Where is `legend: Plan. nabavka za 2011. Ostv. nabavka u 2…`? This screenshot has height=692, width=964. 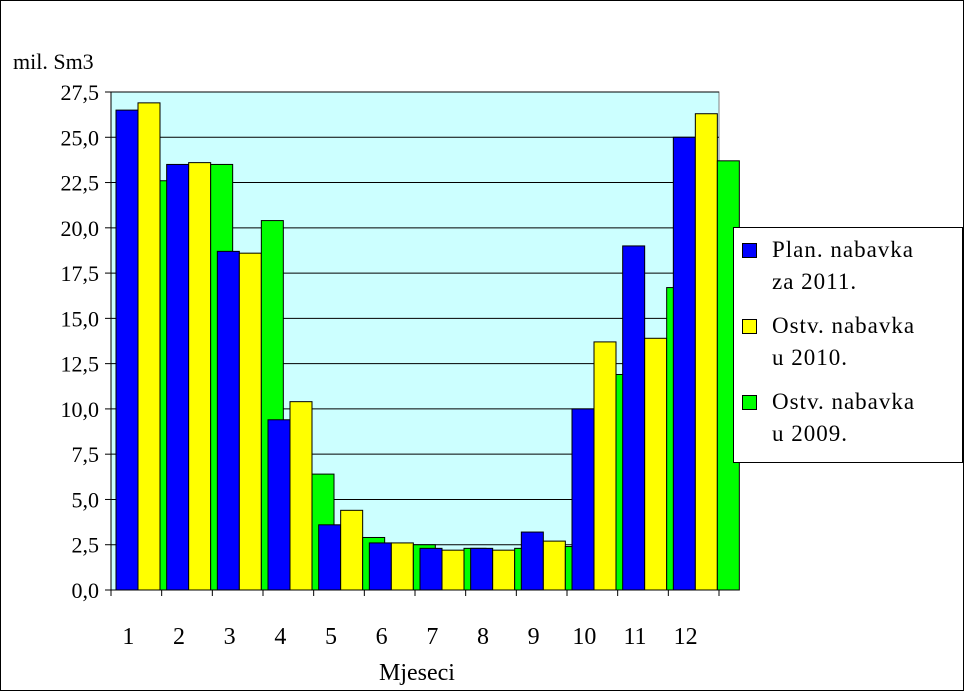 legend: Plan. nabavka za 2011. Ostv. nabavka u 2… is located at coordinates (848, 345).